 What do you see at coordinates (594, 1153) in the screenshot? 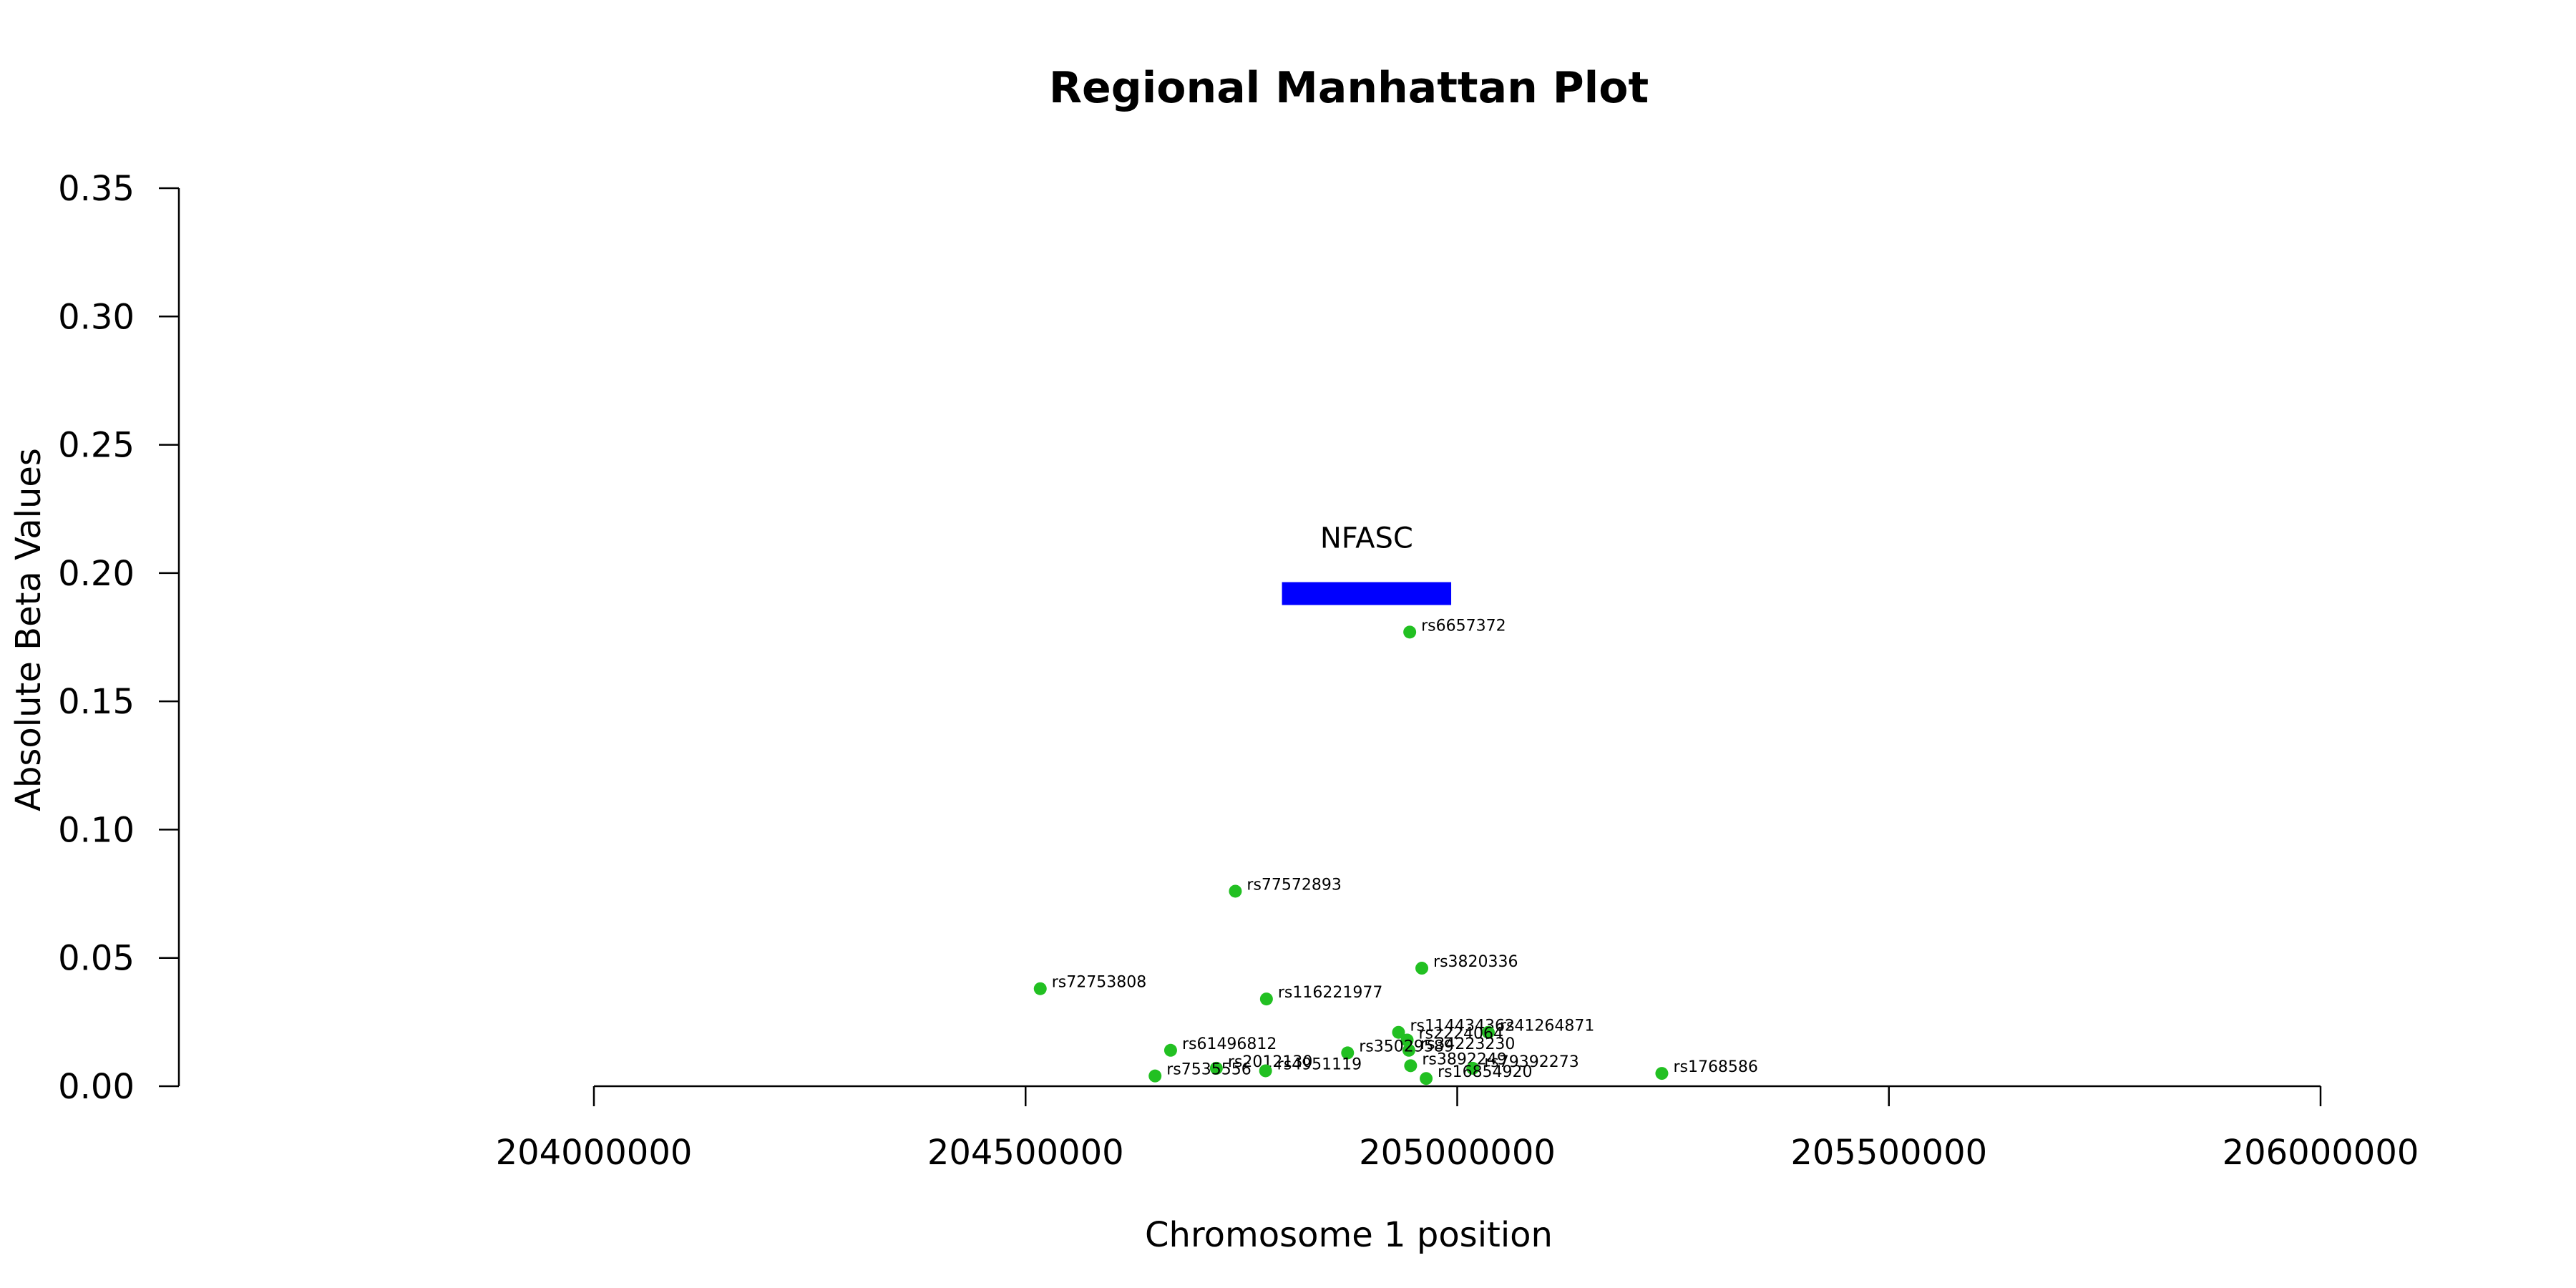
I see `x-tick-label: 204000000` at bounding box center [594, 1153].